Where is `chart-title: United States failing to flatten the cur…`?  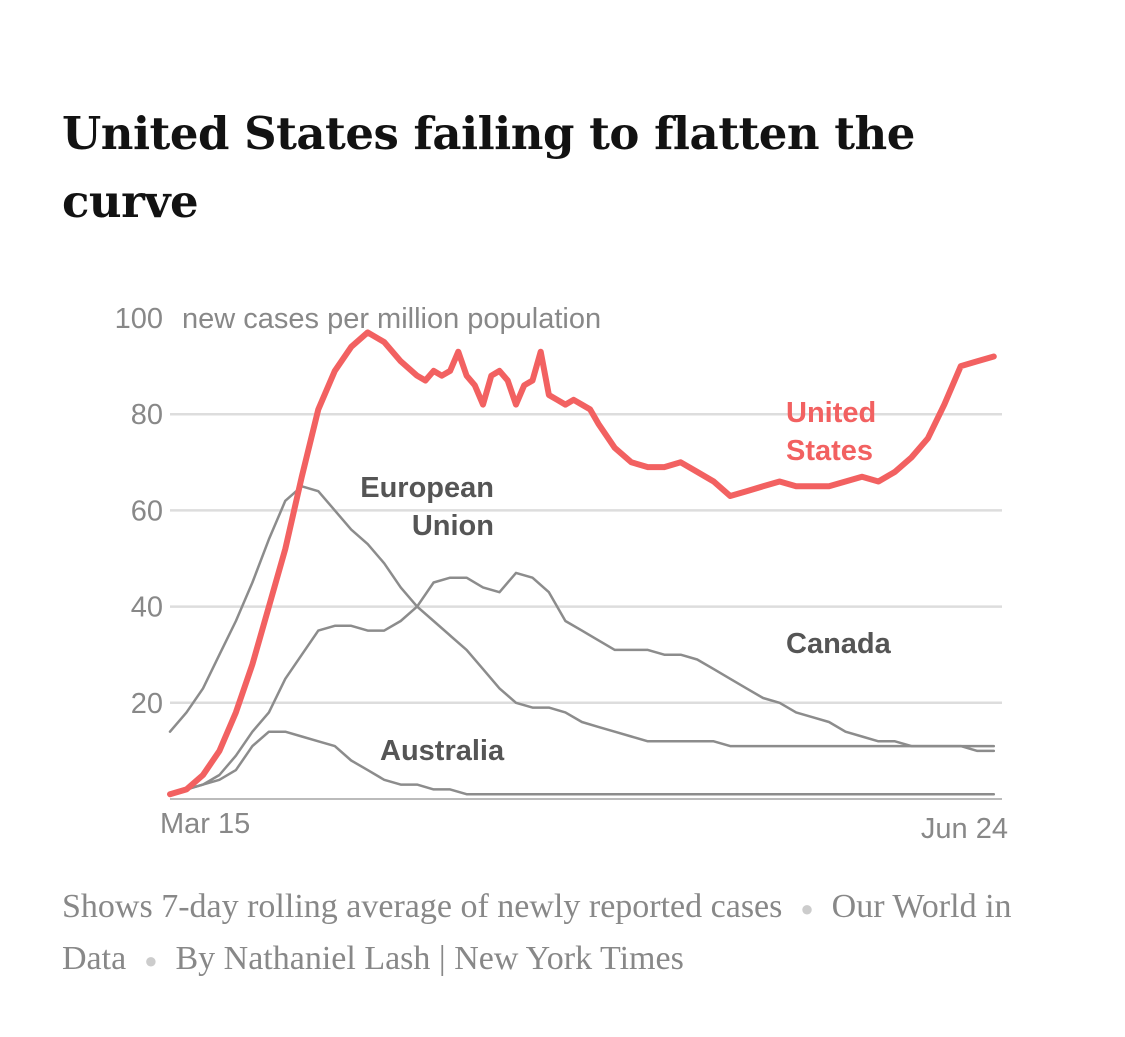 chart-title: United States failing to flatten the cur… is located at coordinates (488, 167).